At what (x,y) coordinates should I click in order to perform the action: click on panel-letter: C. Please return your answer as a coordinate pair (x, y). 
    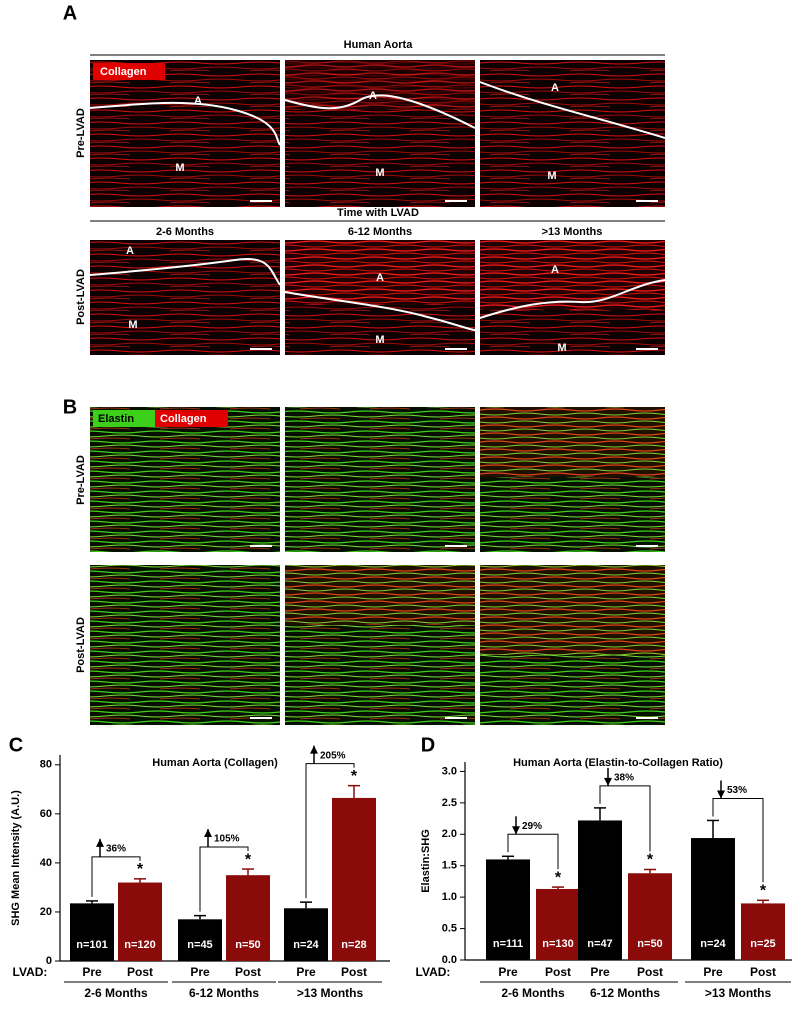
    Looking at the image, I should click on (16, 745).